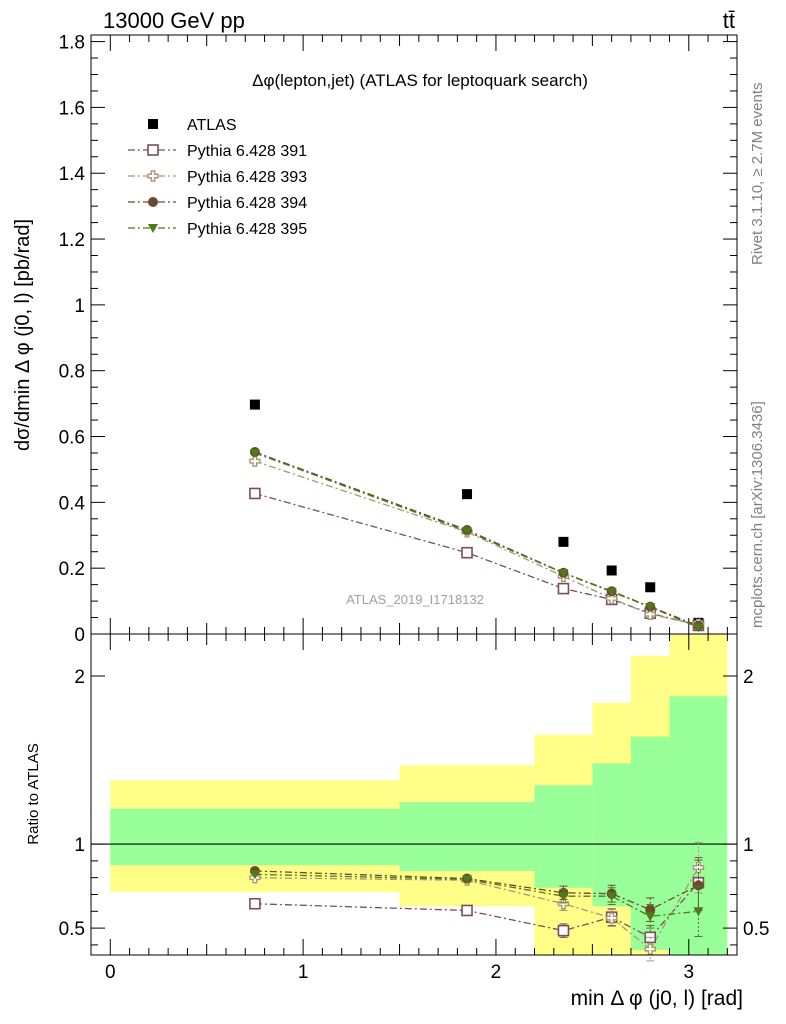 This screenshot has height=1024, width=786. I want to click on main-y-tick-label: 0.4, so click(72, 503).